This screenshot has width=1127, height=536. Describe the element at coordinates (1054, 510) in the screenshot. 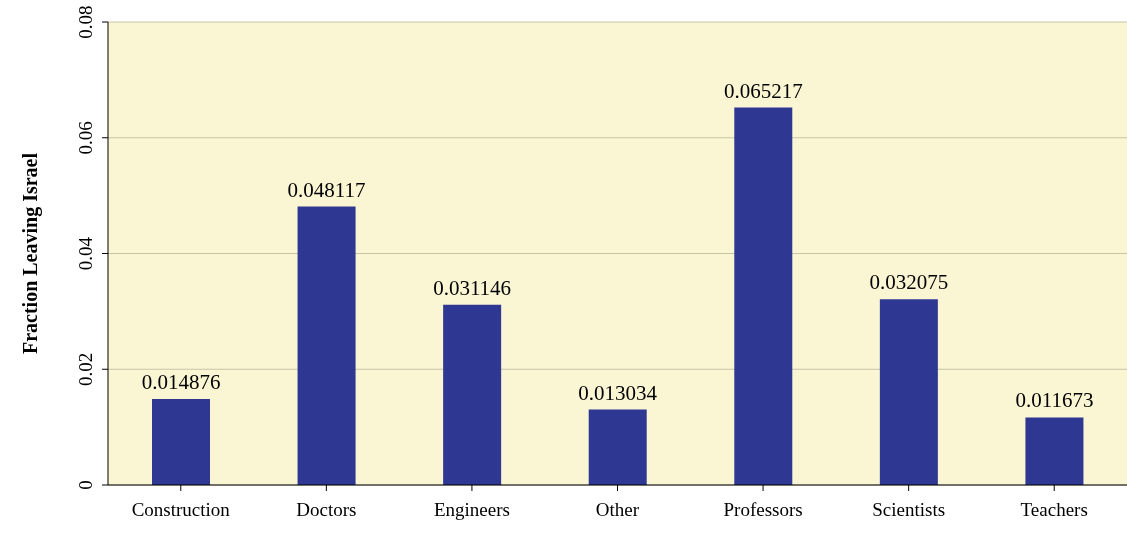

I see `x-tick-label: Teachers` at that location.